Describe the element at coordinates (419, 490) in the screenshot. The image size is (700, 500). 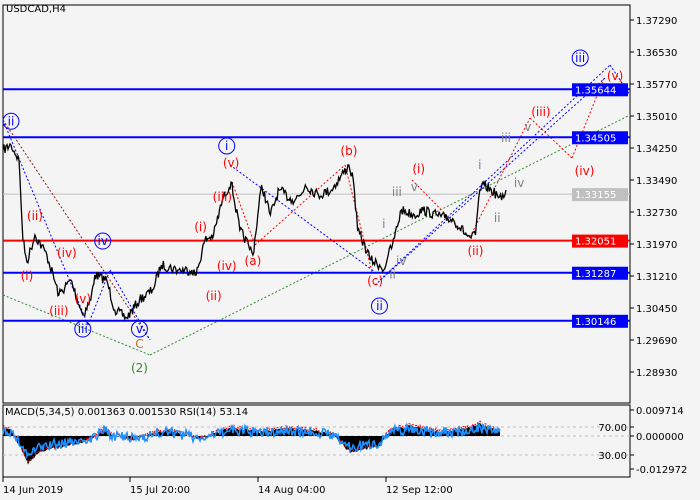
I see `x-tick-label: 12 Sep 12:00` at that location.